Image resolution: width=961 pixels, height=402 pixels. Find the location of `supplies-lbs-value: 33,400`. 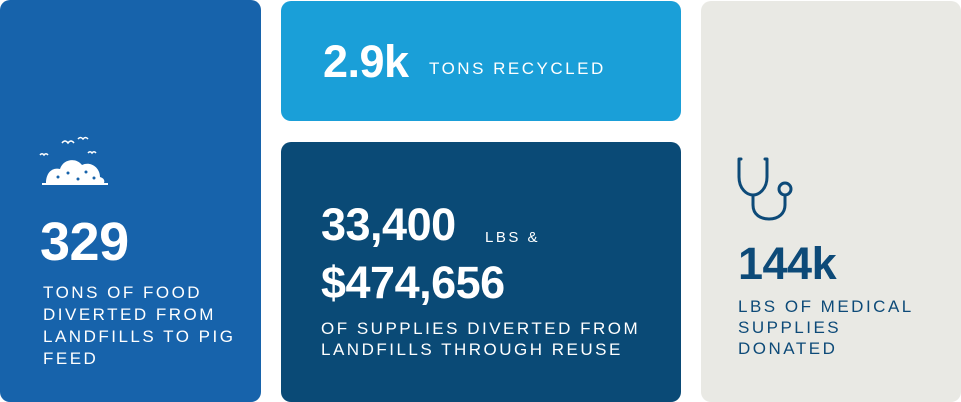

supplies-lbs-value: 33,400 is located at coordinates (388, 224).